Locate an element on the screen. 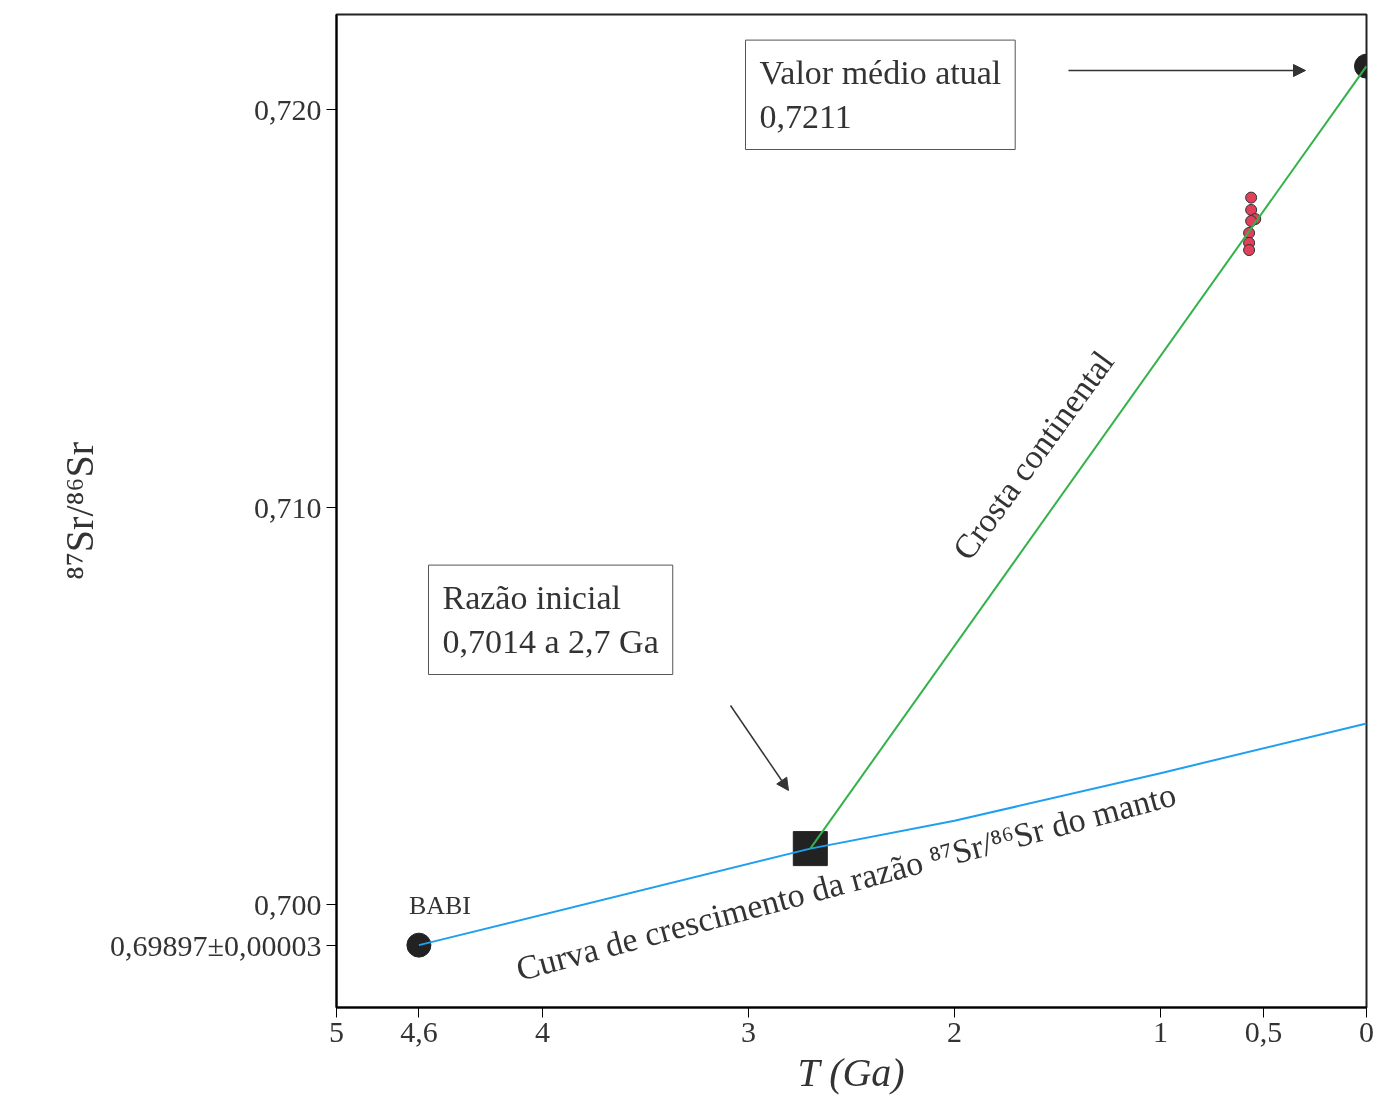 Image resolution: width=1382 pixels, height=1117 pixels. annotation: BABI is located at coordinates (440, 906).